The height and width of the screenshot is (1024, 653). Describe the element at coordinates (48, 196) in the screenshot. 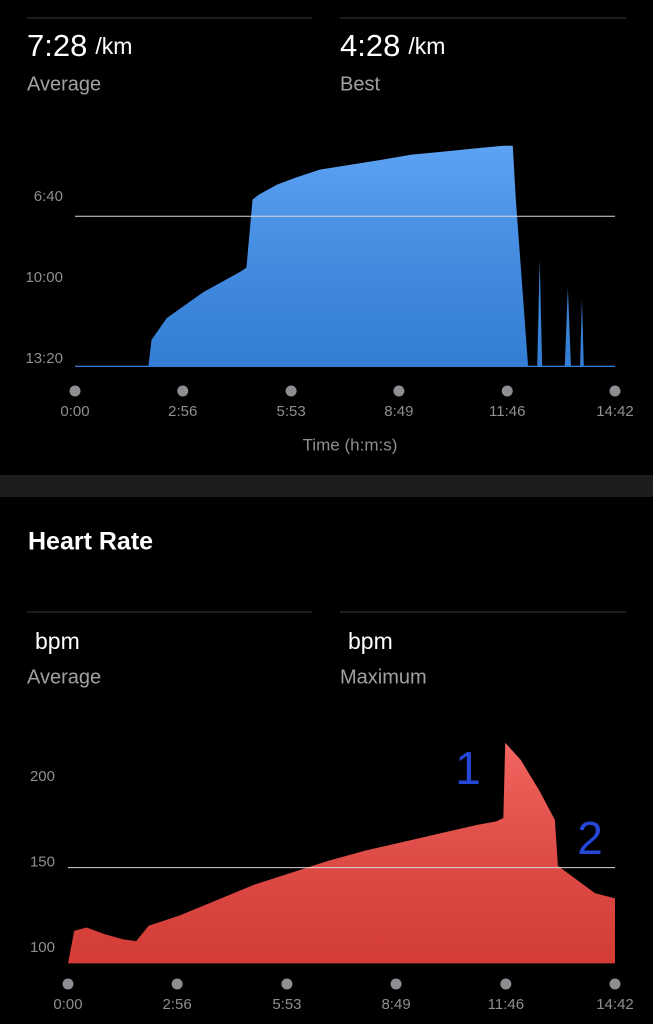

I see `y-tick-label: 6:40` at that location.